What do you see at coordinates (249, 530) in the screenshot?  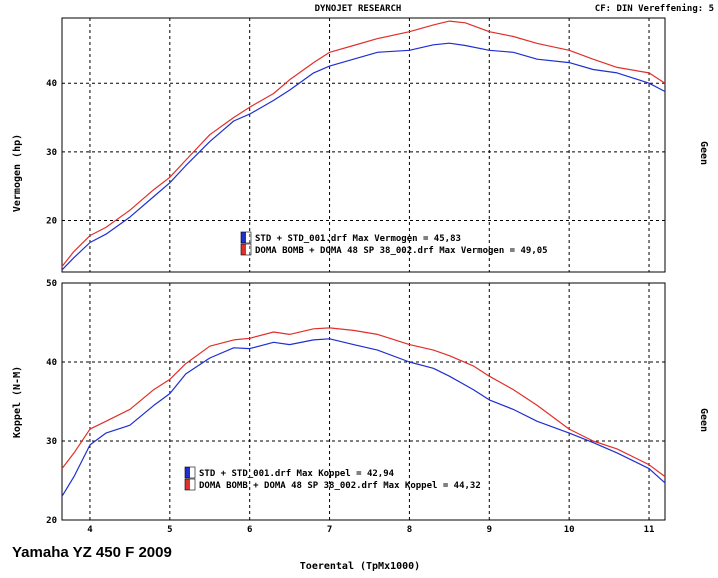 I see `x-tick-label: 6` at bounding box center [249, 530].